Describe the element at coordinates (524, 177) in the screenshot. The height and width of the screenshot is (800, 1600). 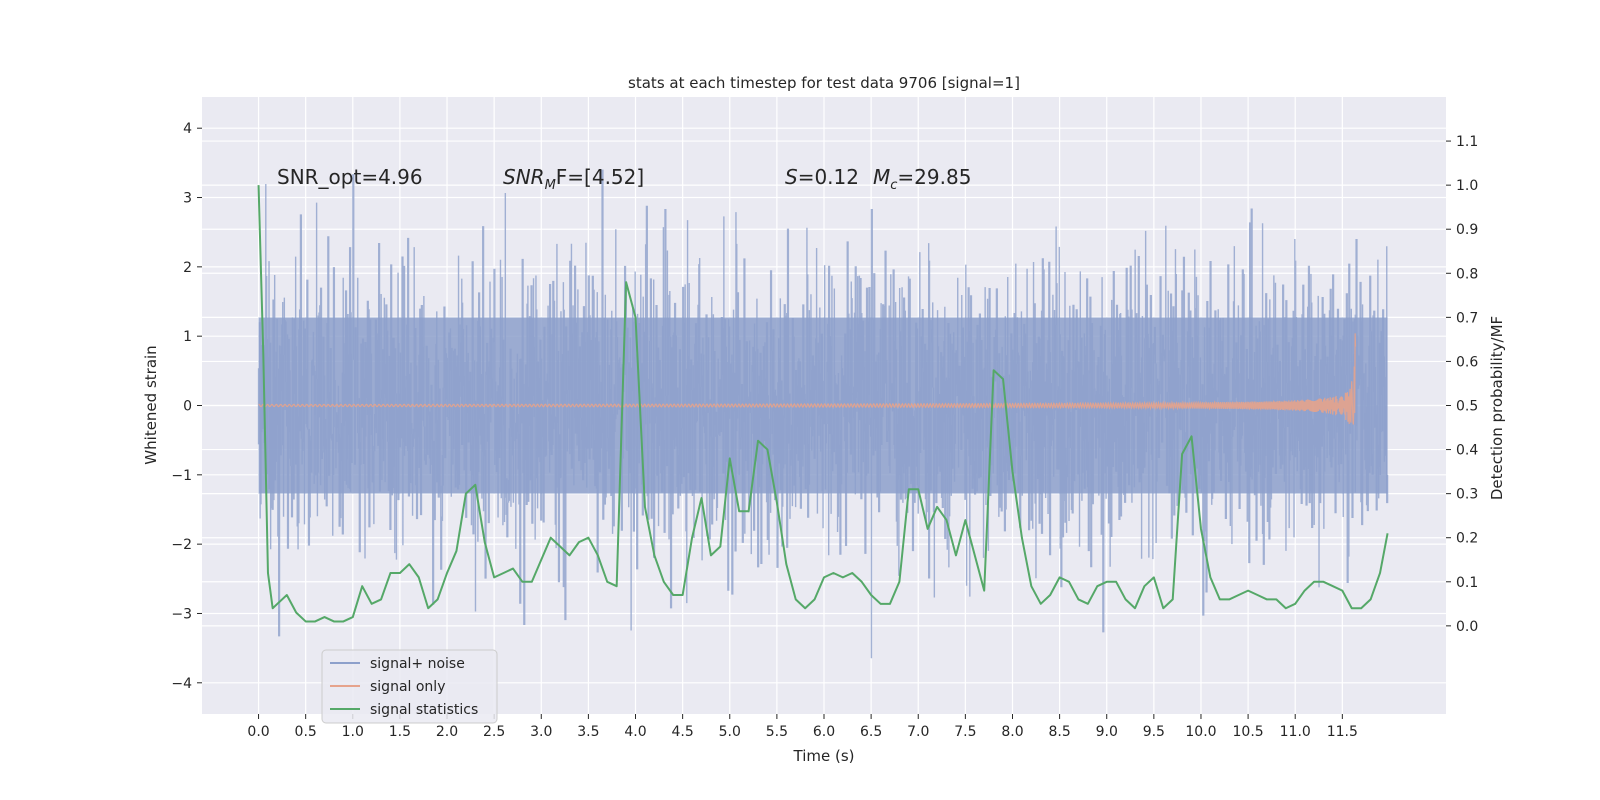
I see `annotation-snr-mf-prefix: SNR` at that location.